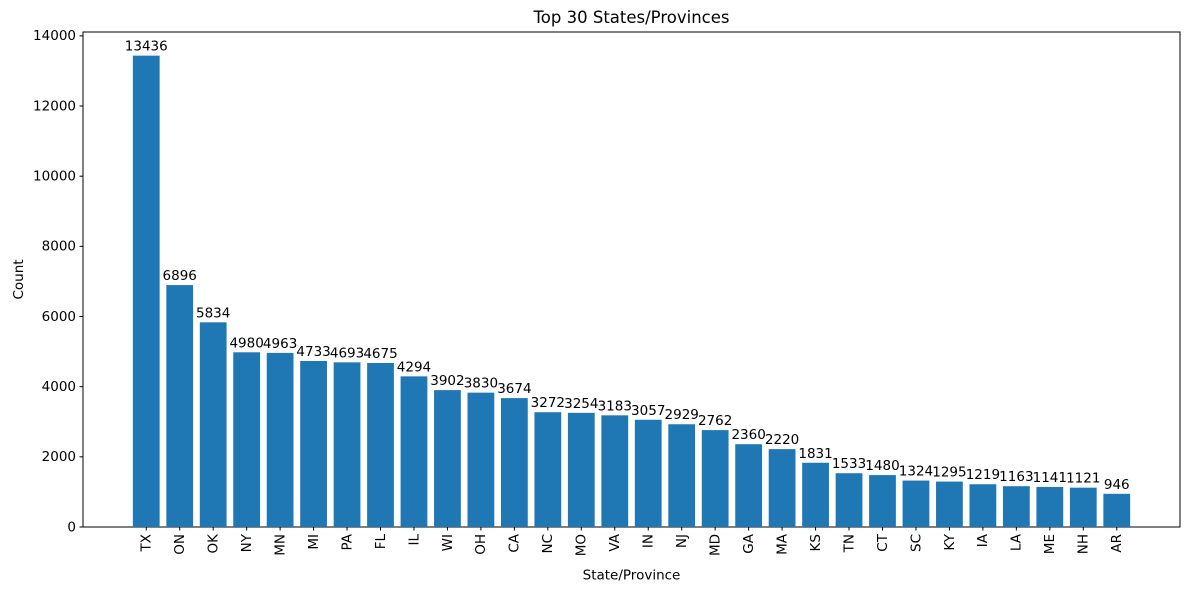  I want to click on y-tick-label: 14000, so click(54, 36).